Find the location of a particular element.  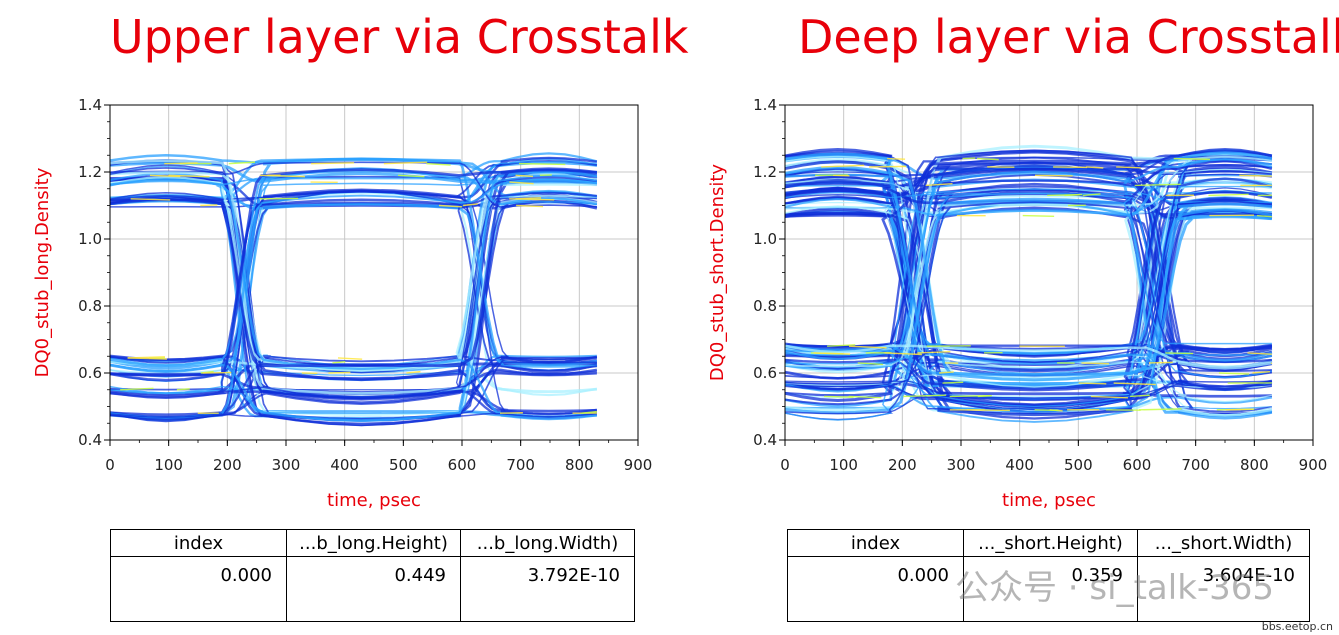

site-credit: bbs.eetop.cn is located at coordinates (1297, 626).